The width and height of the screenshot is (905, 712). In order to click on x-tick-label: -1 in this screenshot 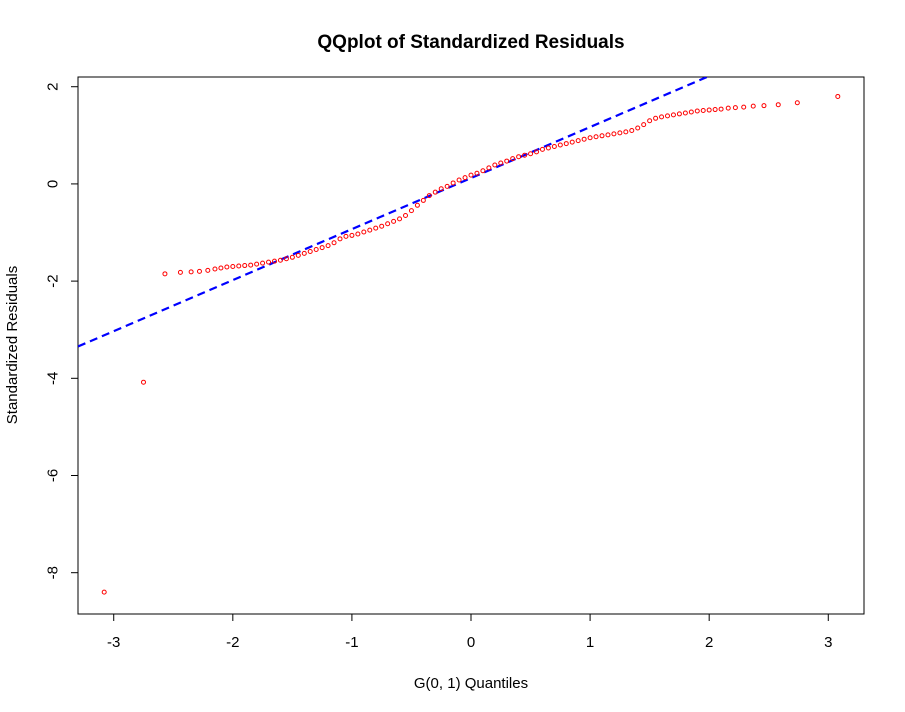, I will do `click(351, 642)`.